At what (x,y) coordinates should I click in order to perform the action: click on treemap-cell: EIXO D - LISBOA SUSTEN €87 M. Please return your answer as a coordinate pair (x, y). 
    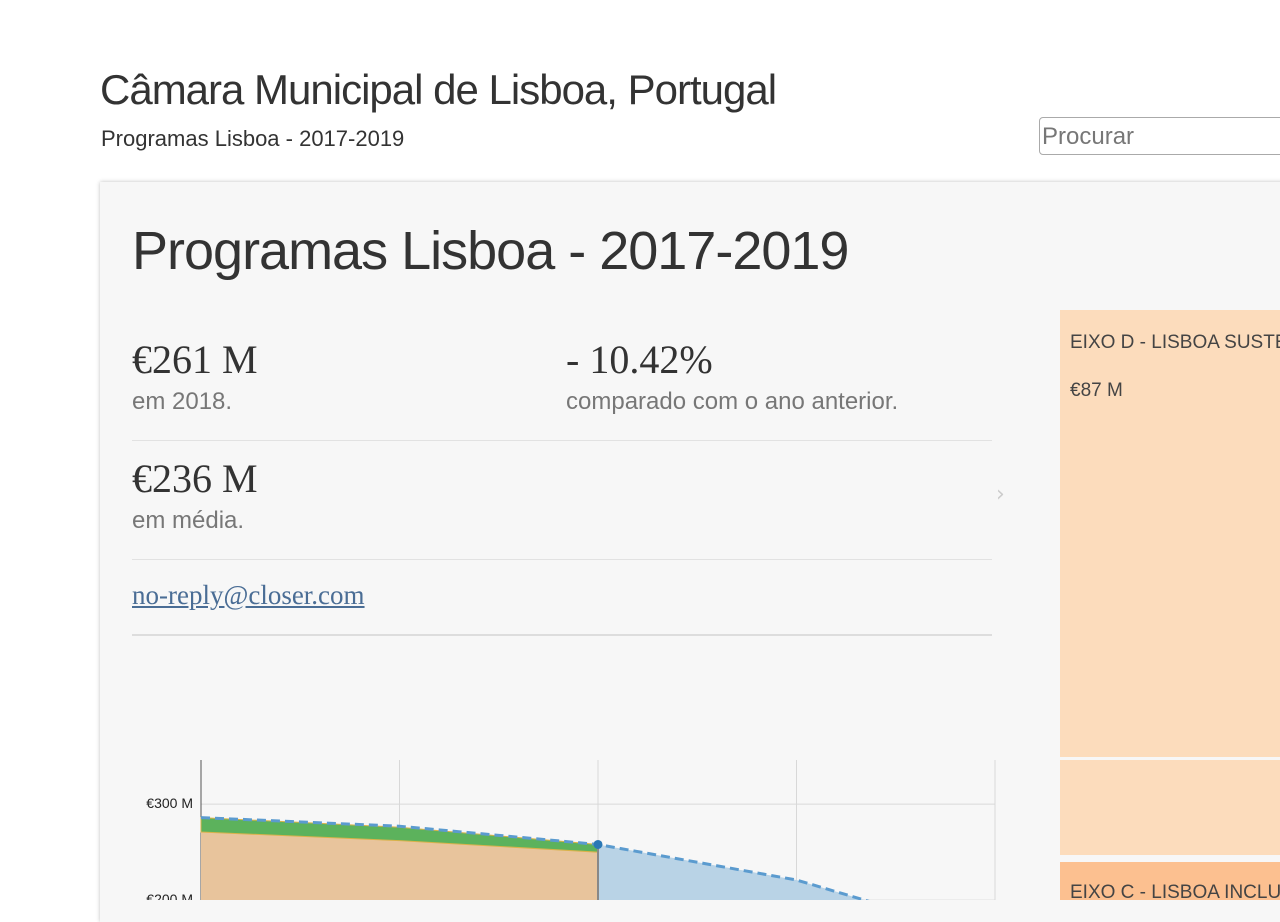
    Looking at the image, I should click on (1170, 533).